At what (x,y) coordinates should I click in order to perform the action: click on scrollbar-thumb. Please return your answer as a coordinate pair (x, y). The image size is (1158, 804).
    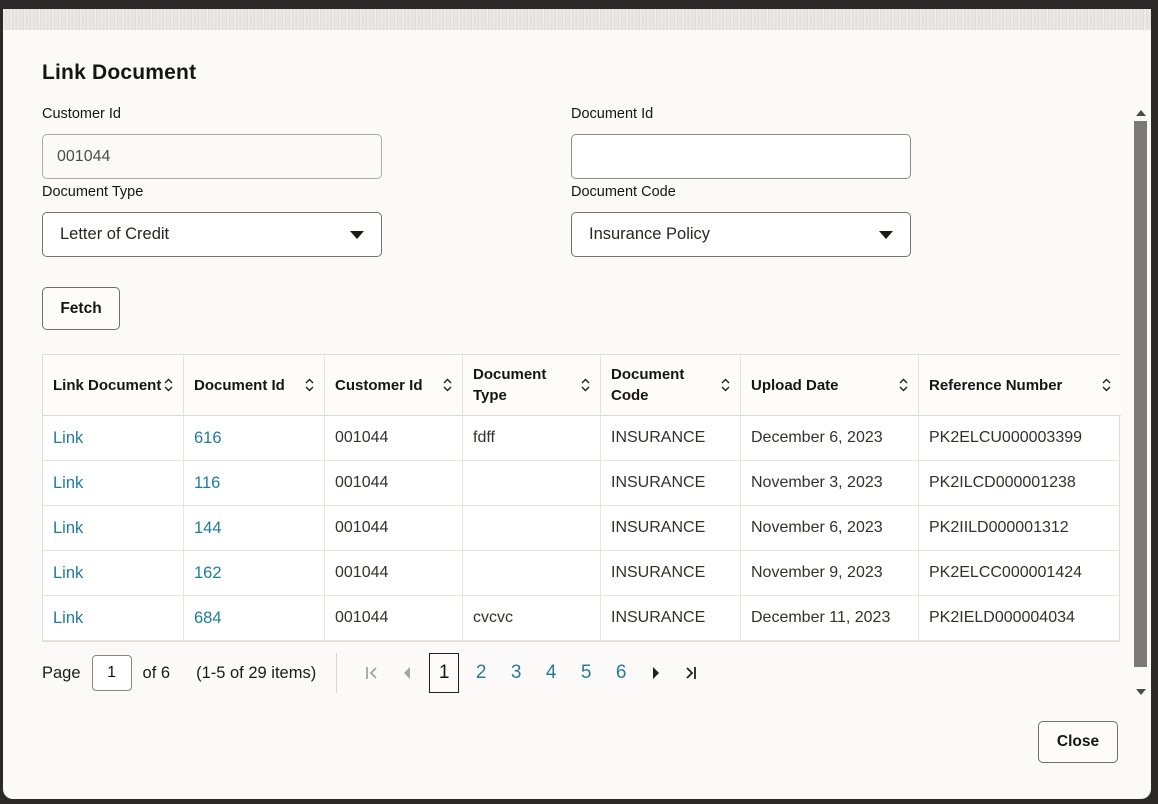
    Looking at the image, I should click on (1140, 394).